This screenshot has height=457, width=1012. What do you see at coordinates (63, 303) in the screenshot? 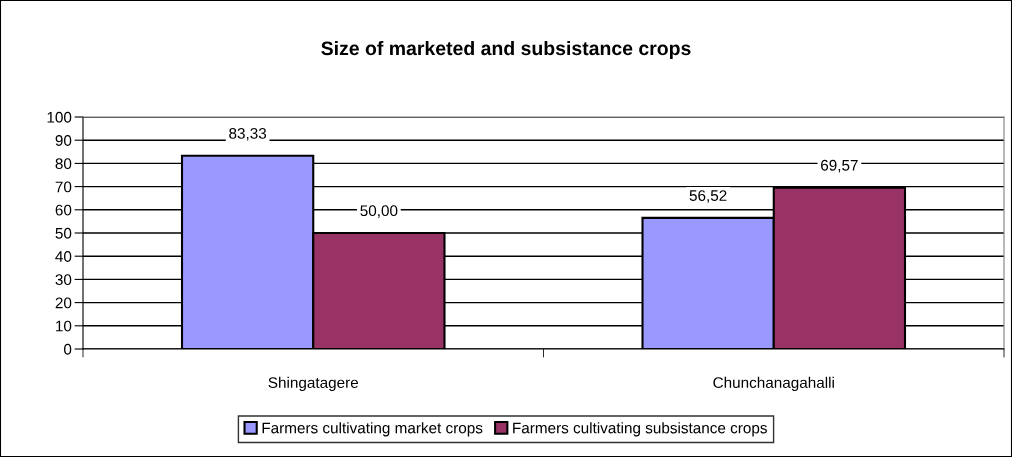
I see `y-tick-label: 20` at bounding box center [63, 303].